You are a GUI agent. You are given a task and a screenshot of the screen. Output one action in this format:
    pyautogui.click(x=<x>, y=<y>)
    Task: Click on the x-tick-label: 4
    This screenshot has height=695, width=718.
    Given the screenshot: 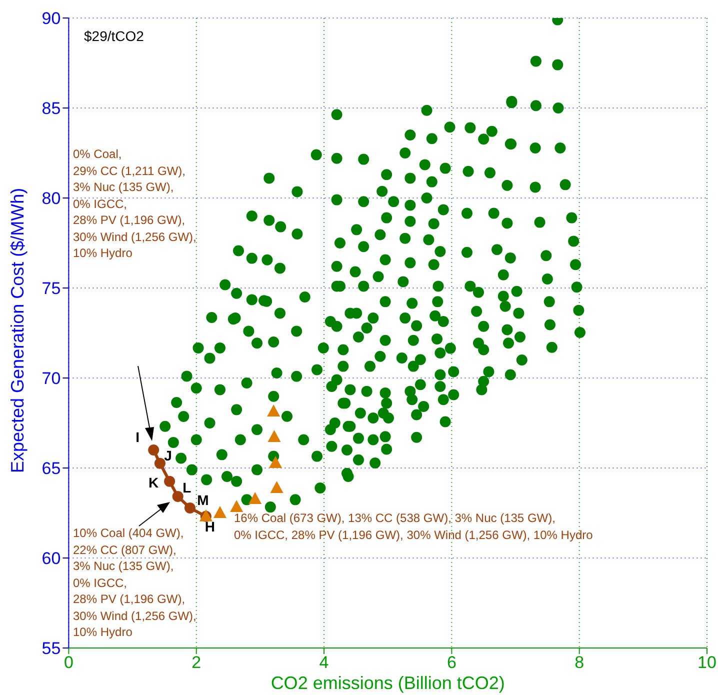 What is the action you would take?
    pyautogui.click(x=324, y=662)
    